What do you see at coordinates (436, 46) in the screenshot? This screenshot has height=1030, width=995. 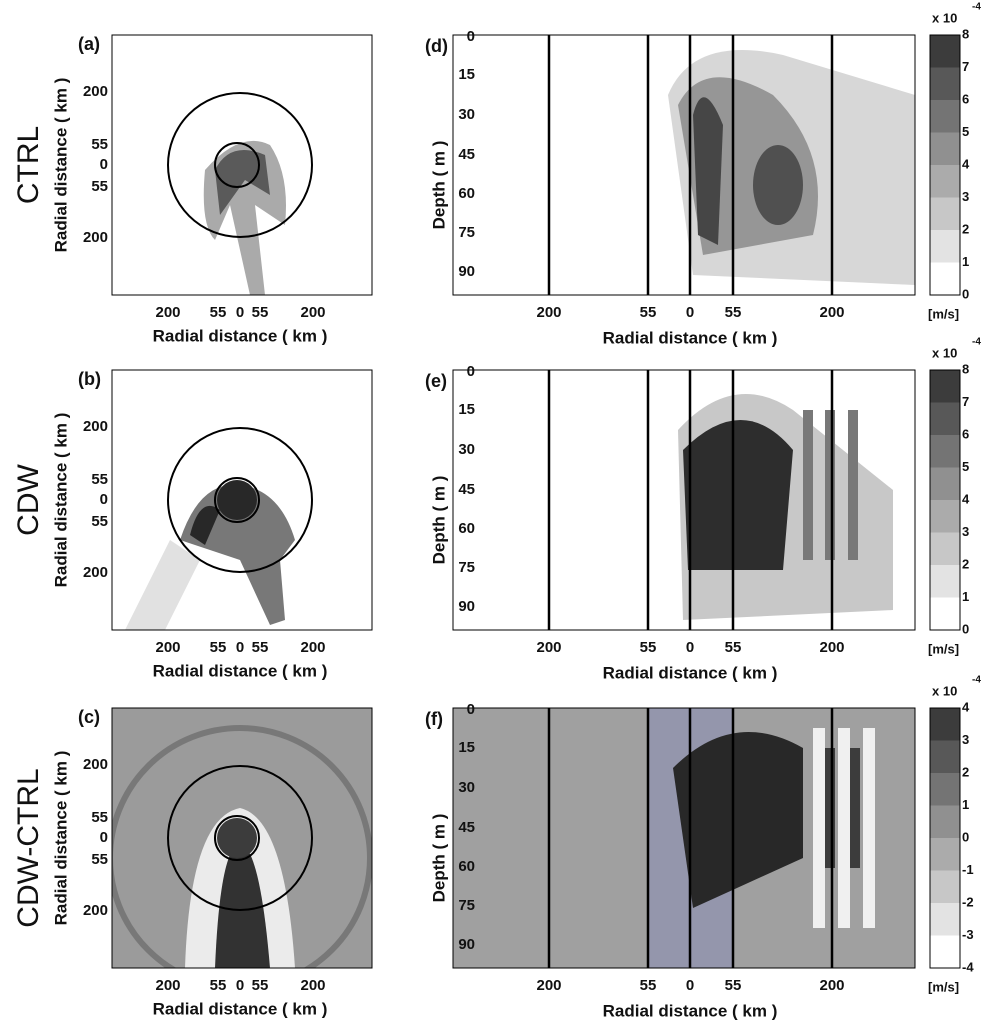 I see `panel-label: (d)` at bounding box center [436, 46].